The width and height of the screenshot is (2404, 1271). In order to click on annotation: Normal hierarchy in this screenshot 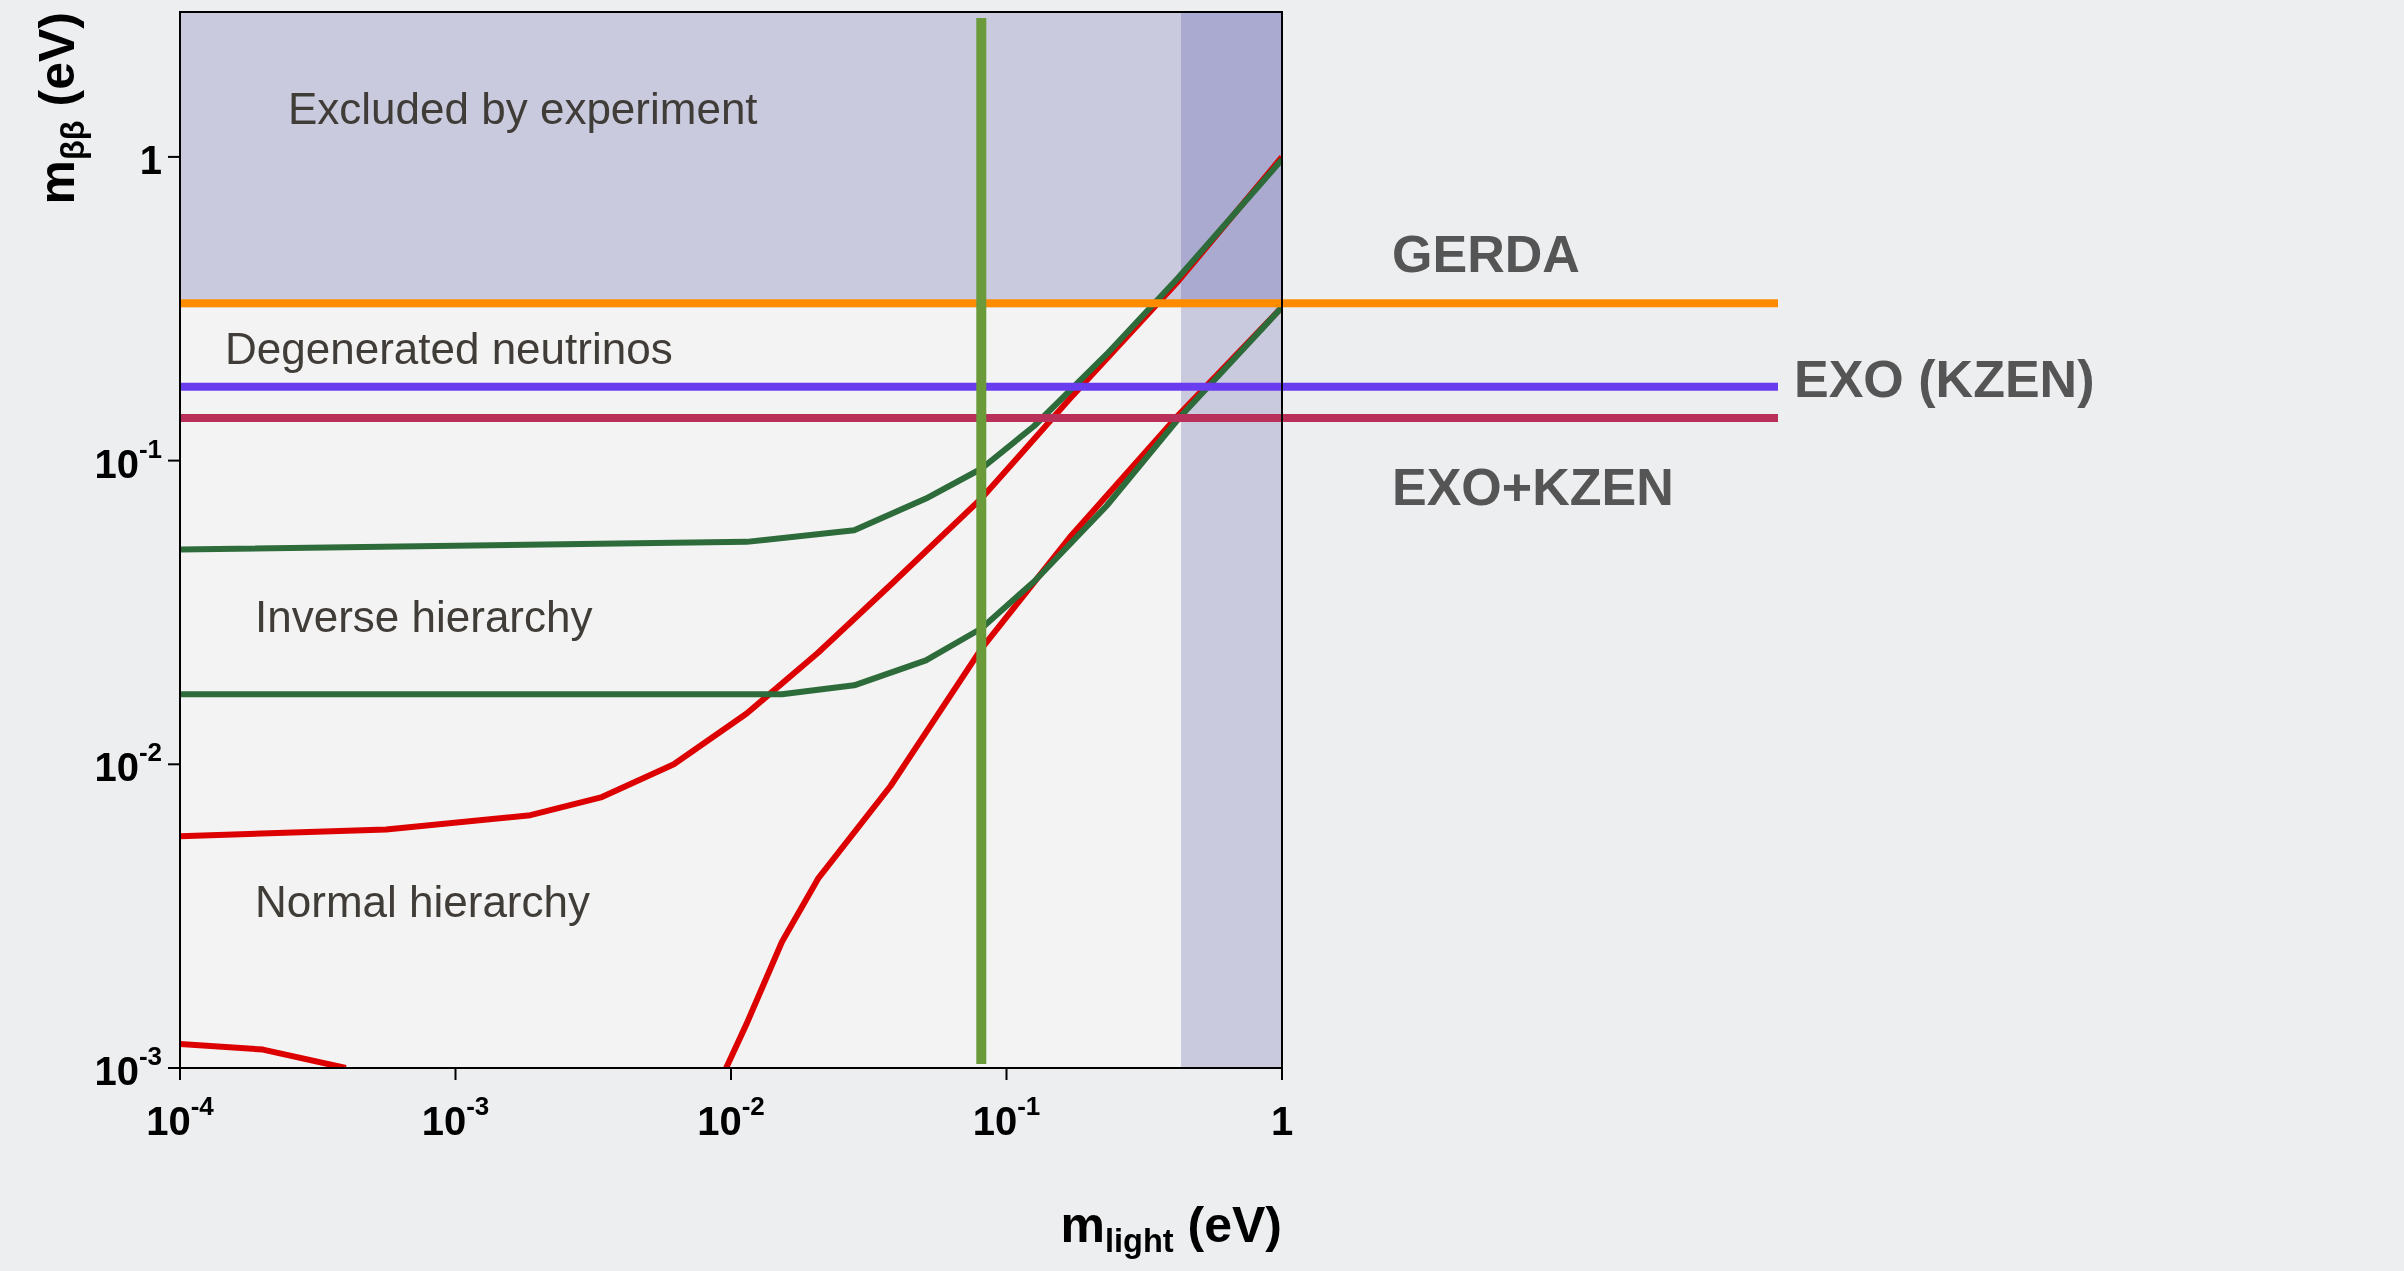, I will do `click(422, 902)`.